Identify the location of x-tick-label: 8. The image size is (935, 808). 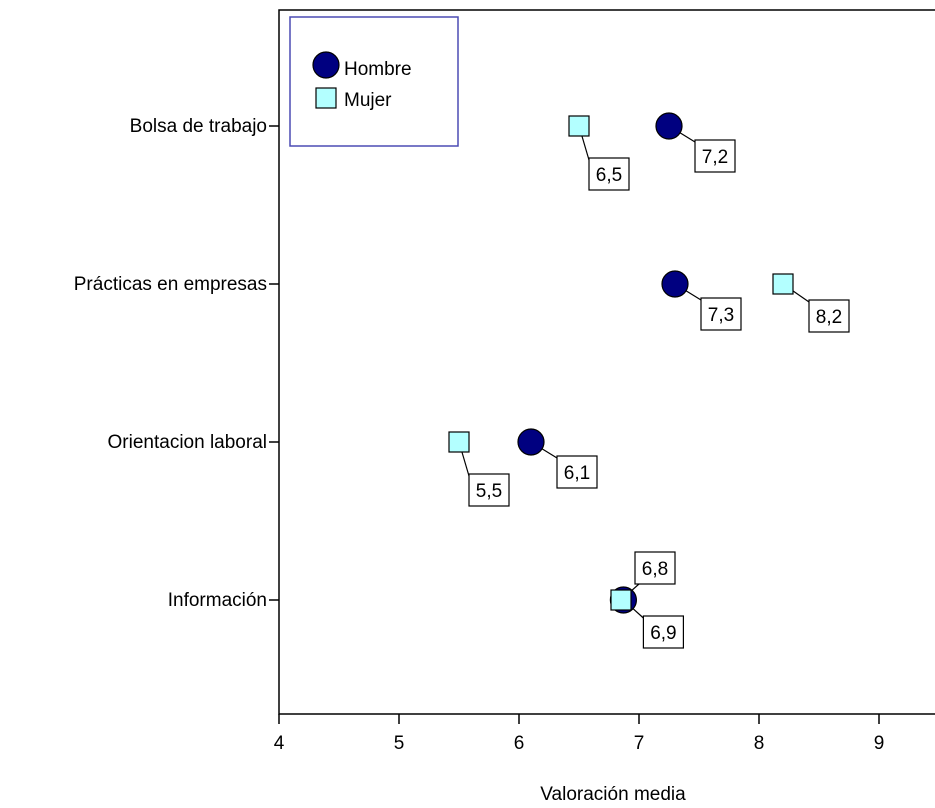
(759, 743).